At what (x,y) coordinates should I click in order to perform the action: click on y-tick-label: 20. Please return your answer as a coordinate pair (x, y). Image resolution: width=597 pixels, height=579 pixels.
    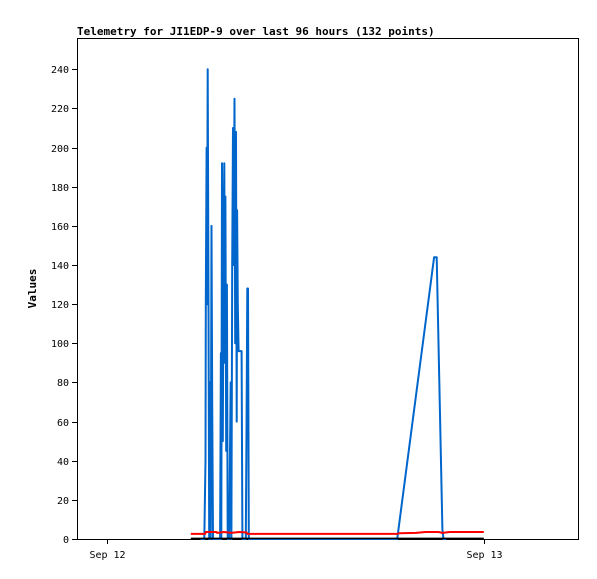
    Looking at the image, I should click on (63, 501).